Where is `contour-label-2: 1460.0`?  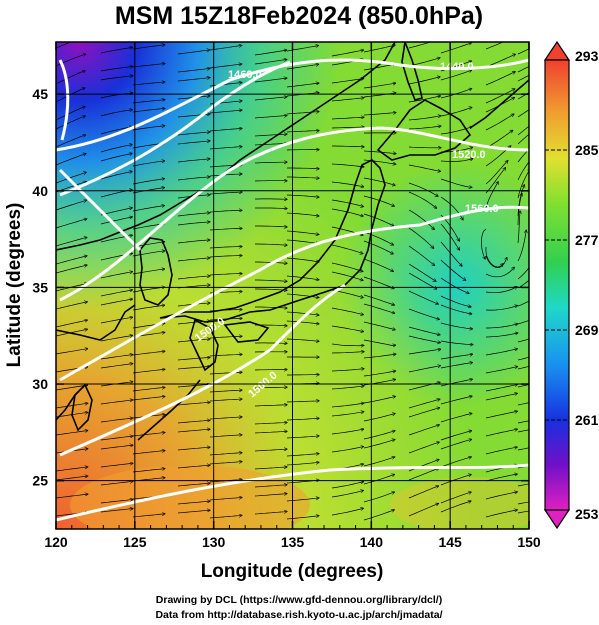 contour-label-2: 1460.0 is located at coordinates (245, 75).